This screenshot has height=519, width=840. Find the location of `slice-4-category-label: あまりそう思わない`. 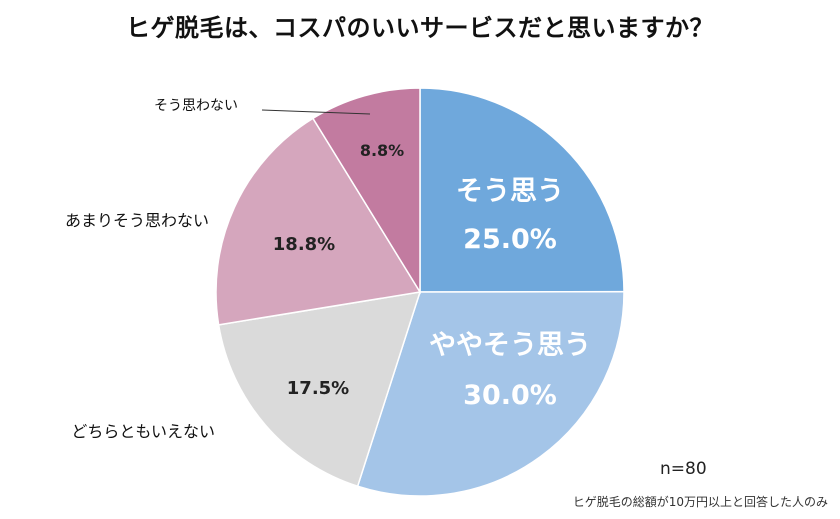

slice-4-category-label: あまりそう思わない is located at coordinates (137, 220).